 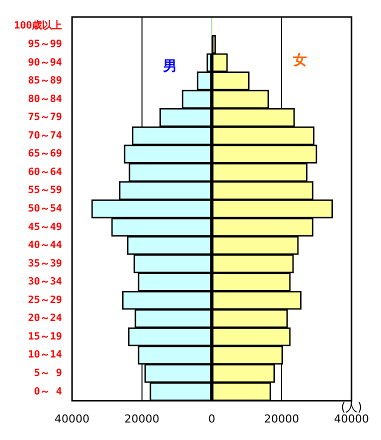 I want to click on y-tick-label: 65～69, so click(x=45, y=154).